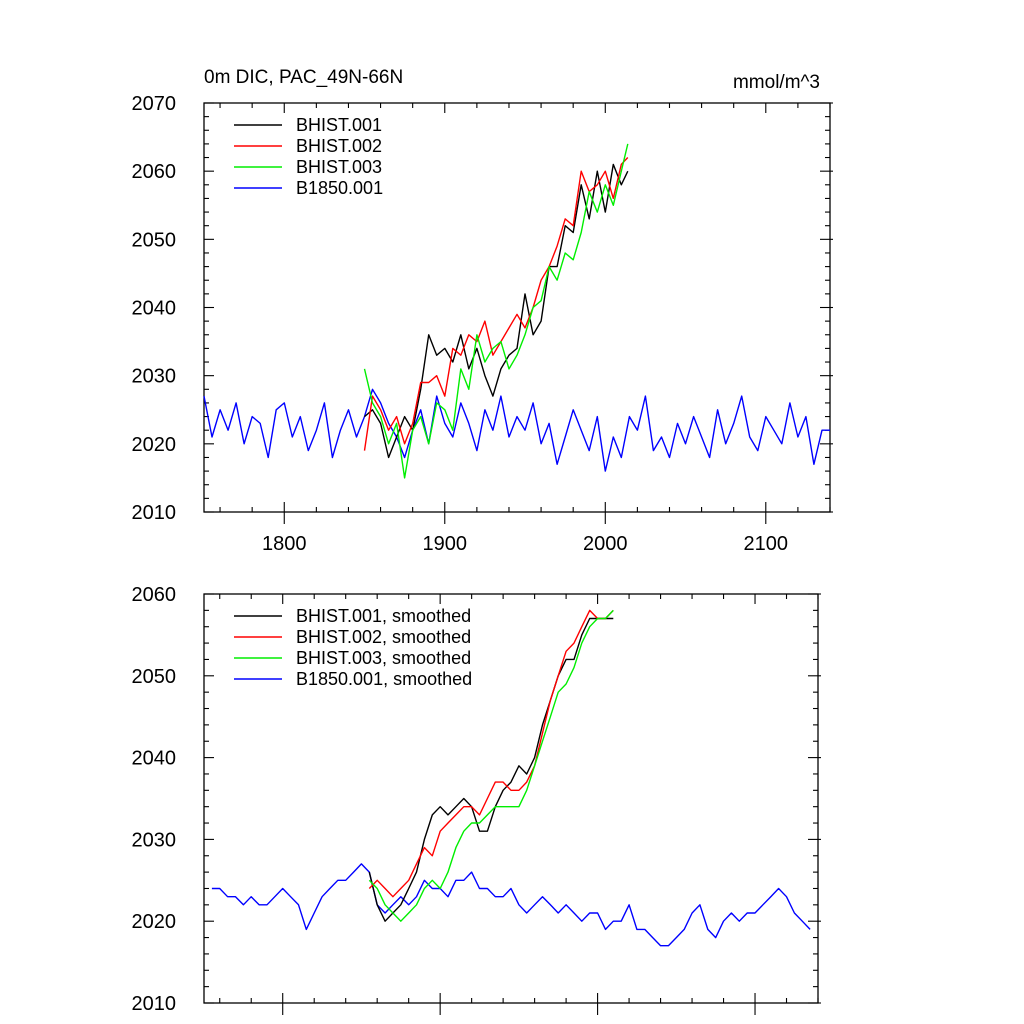  I want to click on legend-item: BHIST.001, so click(308, 125).